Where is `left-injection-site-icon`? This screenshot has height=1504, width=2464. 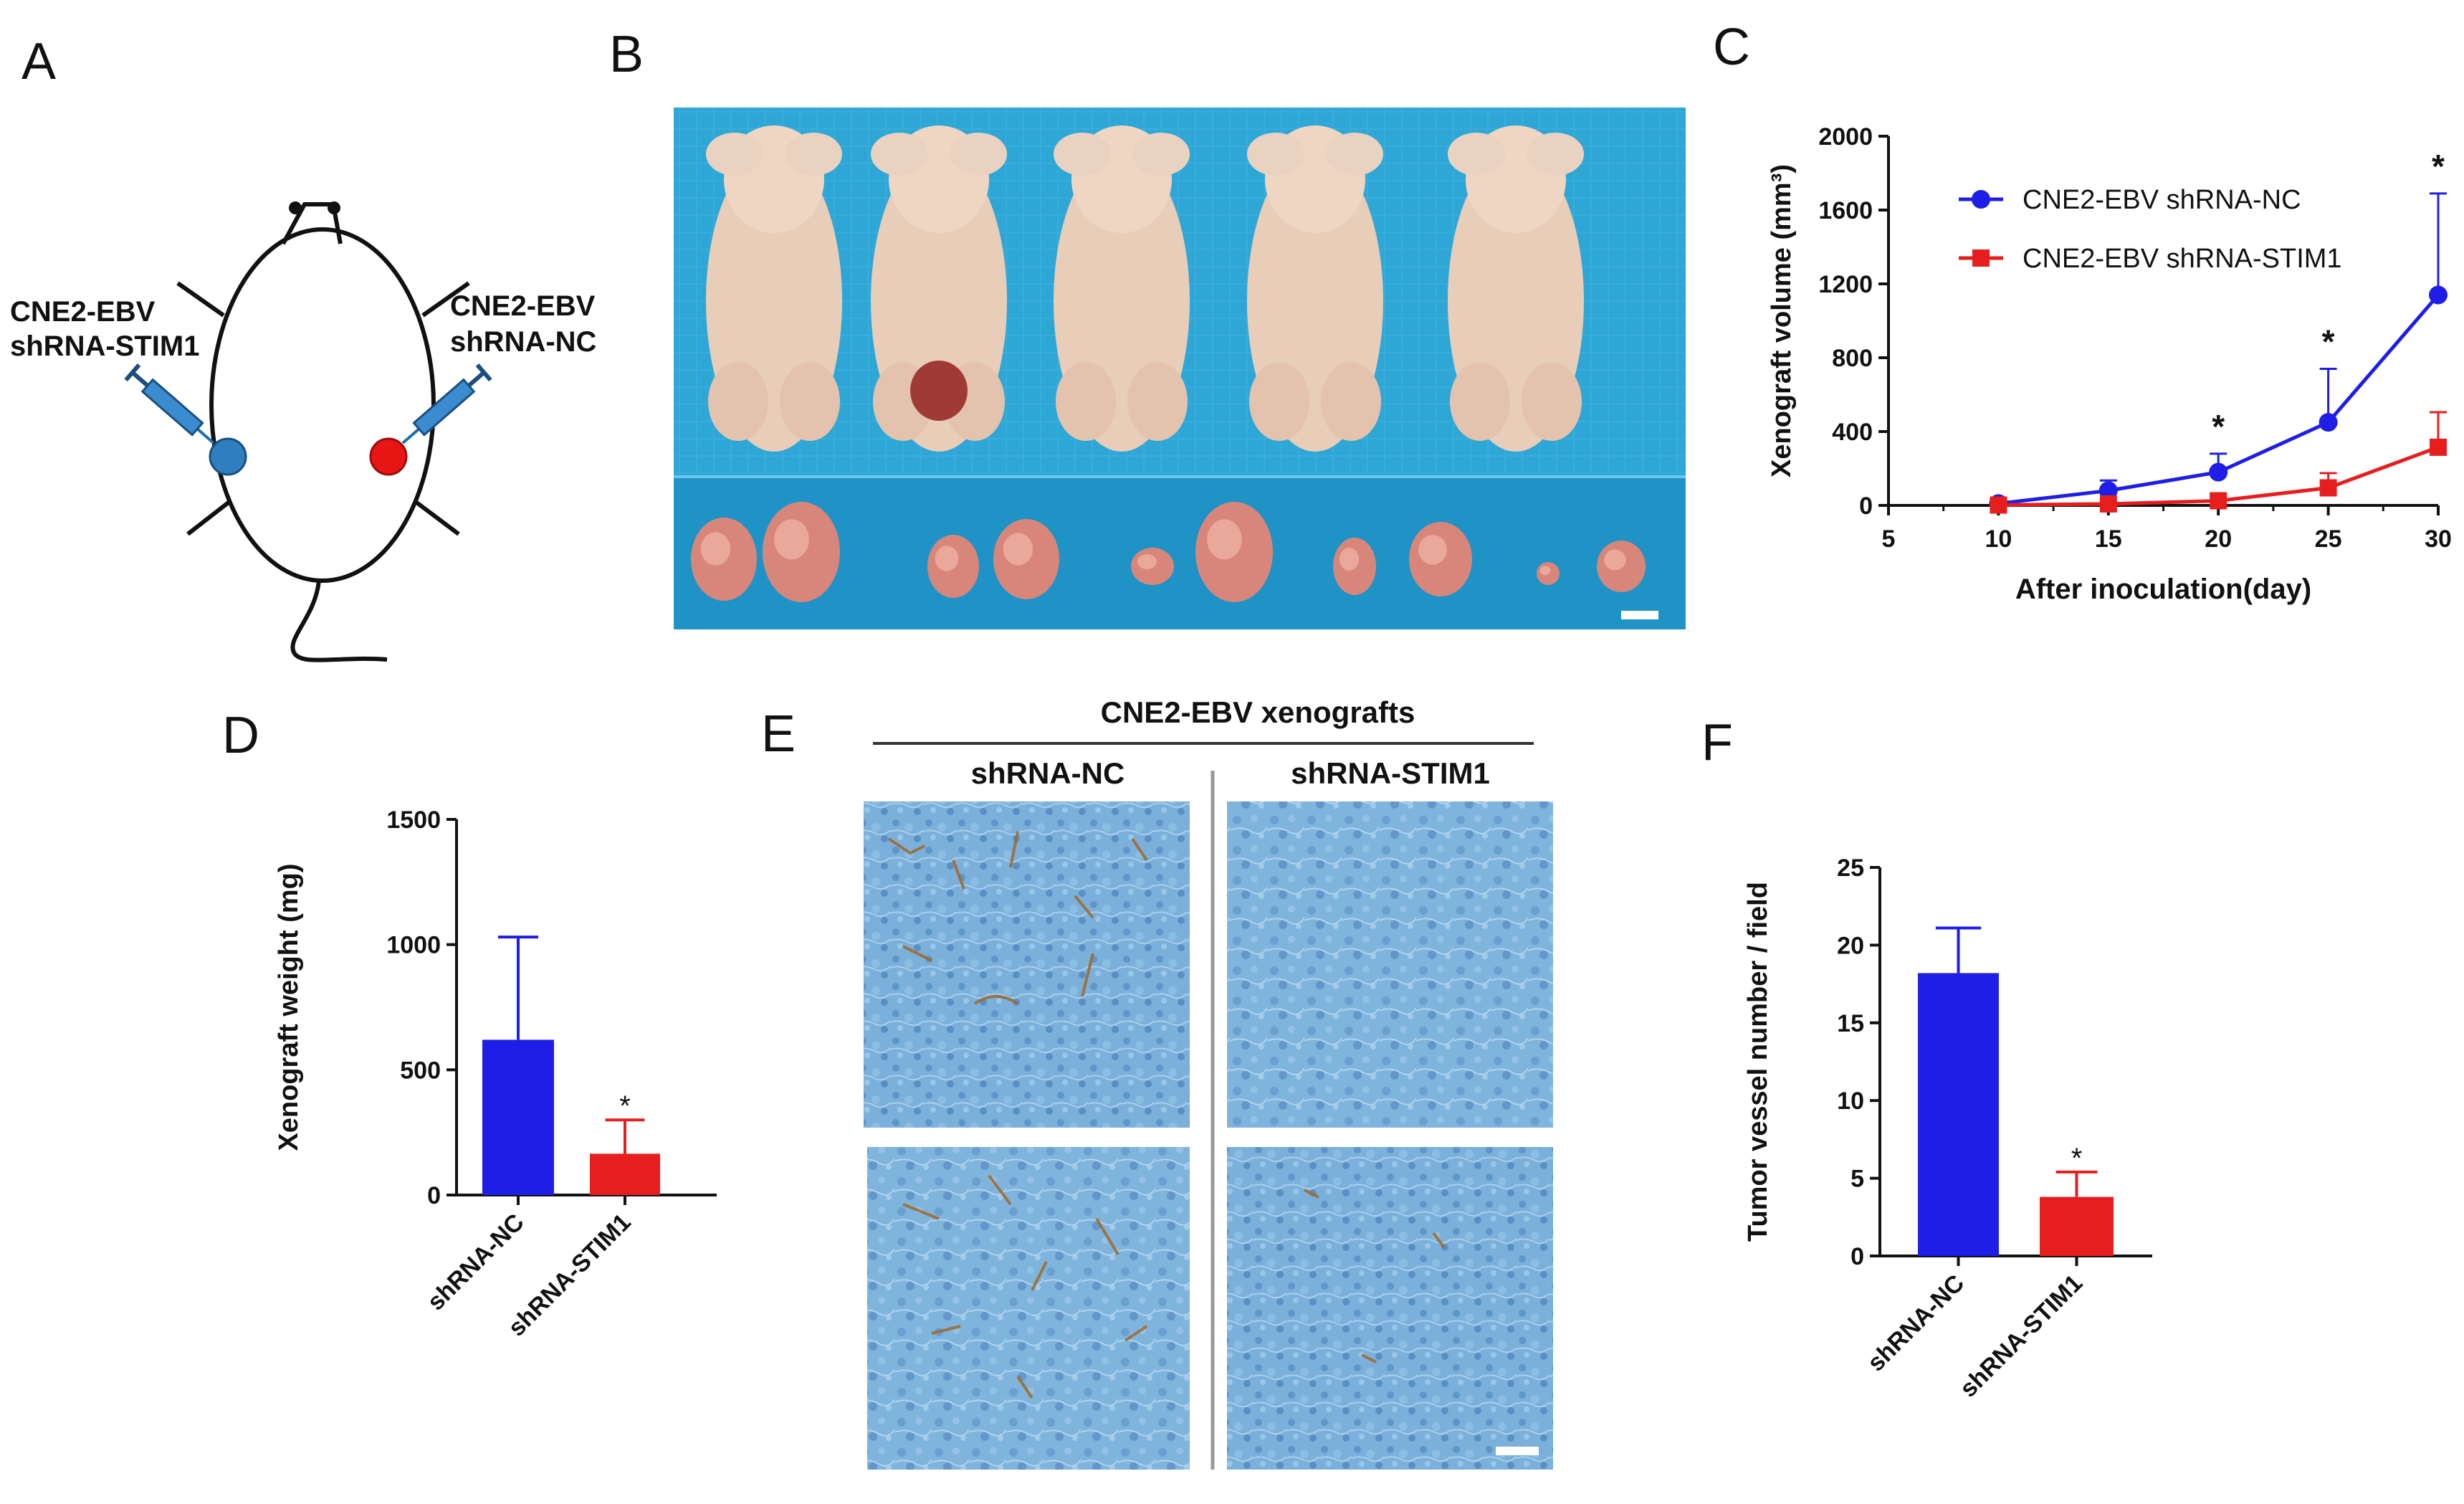
left-injection-site-icon is located at coordinates (228, 456).